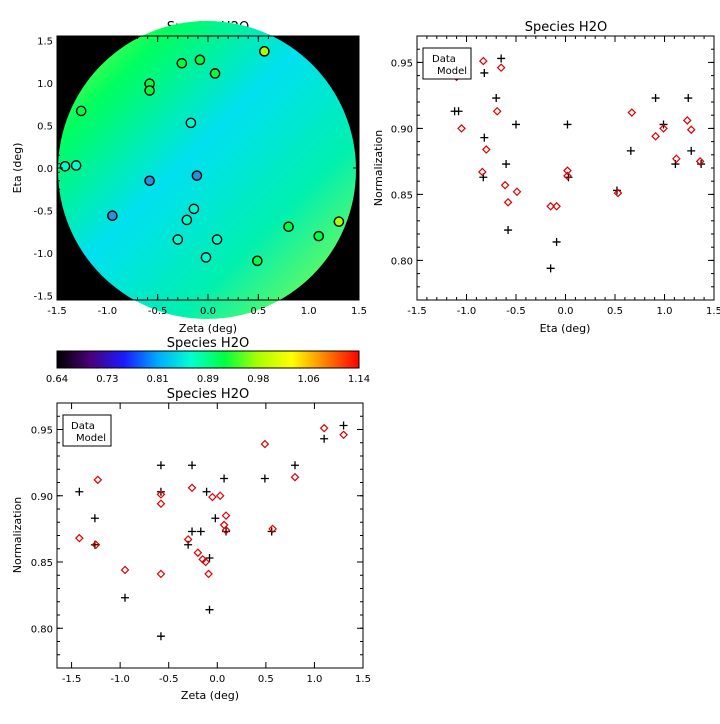 The image size is (720, 724). What do you see at coordinates (309, 379) in the screenshot?
I see `colorbar-tick-label: 1.06` at bounding box center [309, 379].